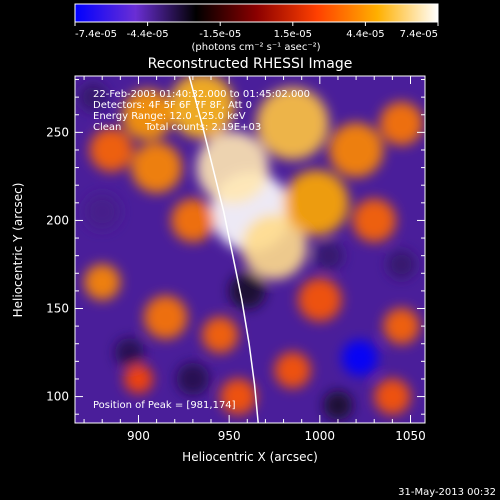 This screenshot has width=500, height=500. Describe the element at coordinates (256, 13) in the screenshot. I see `colorbar` at that location.